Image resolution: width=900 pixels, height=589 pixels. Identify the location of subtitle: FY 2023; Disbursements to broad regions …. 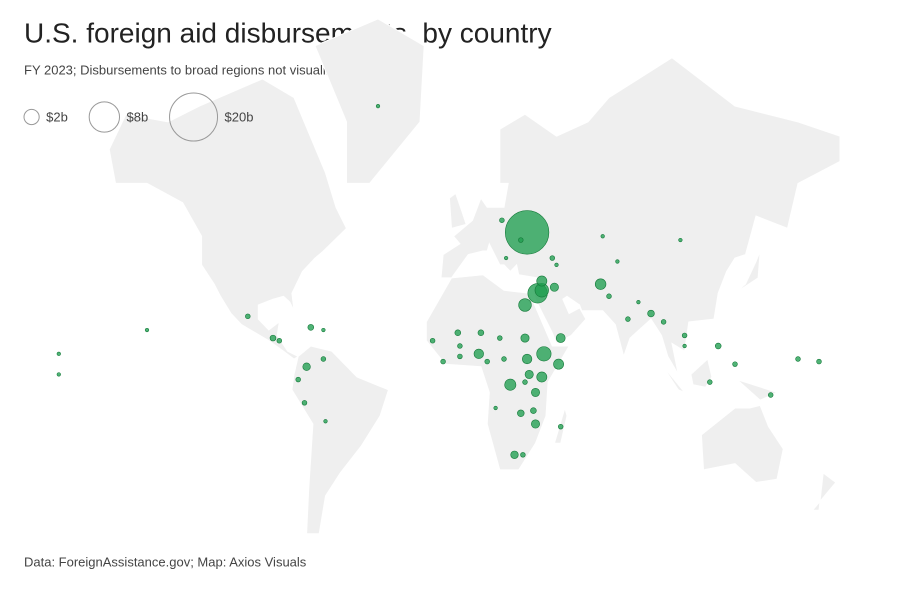
(185, 69).